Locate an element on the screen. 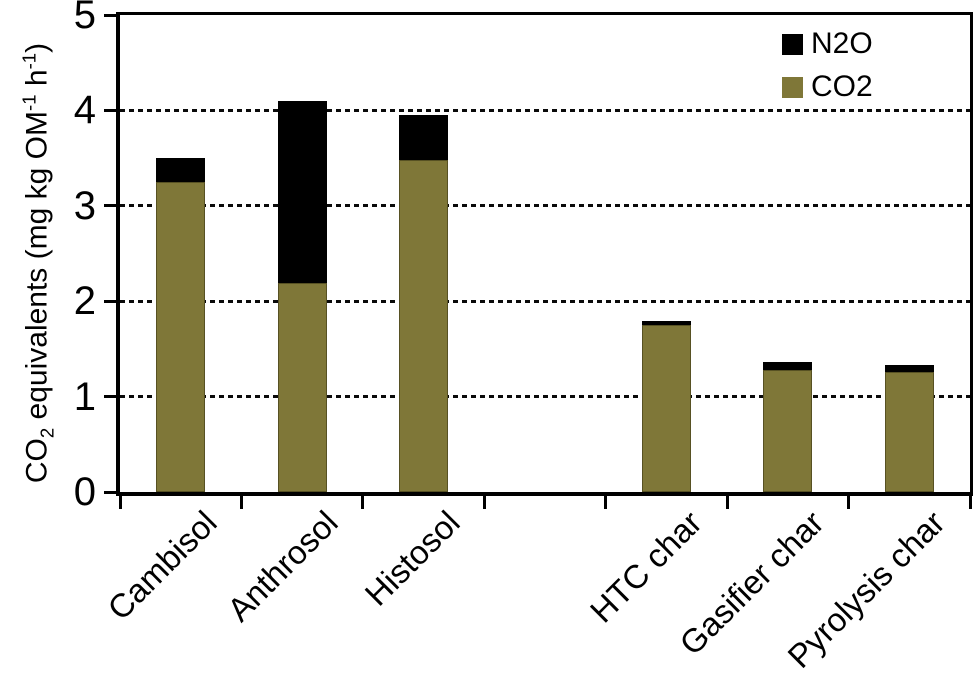 This screenshot has width=975, height=681. legend-item-n2o: N2O is located at coordinates (827, 44).